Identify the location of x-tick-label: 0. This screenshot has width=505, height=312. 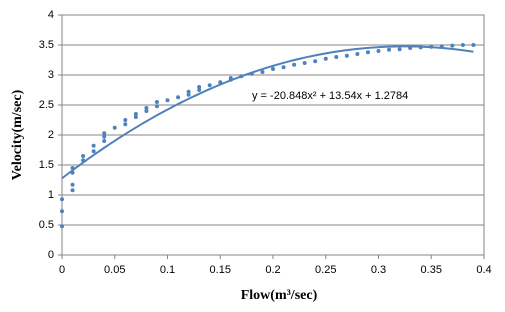
(62, 270).